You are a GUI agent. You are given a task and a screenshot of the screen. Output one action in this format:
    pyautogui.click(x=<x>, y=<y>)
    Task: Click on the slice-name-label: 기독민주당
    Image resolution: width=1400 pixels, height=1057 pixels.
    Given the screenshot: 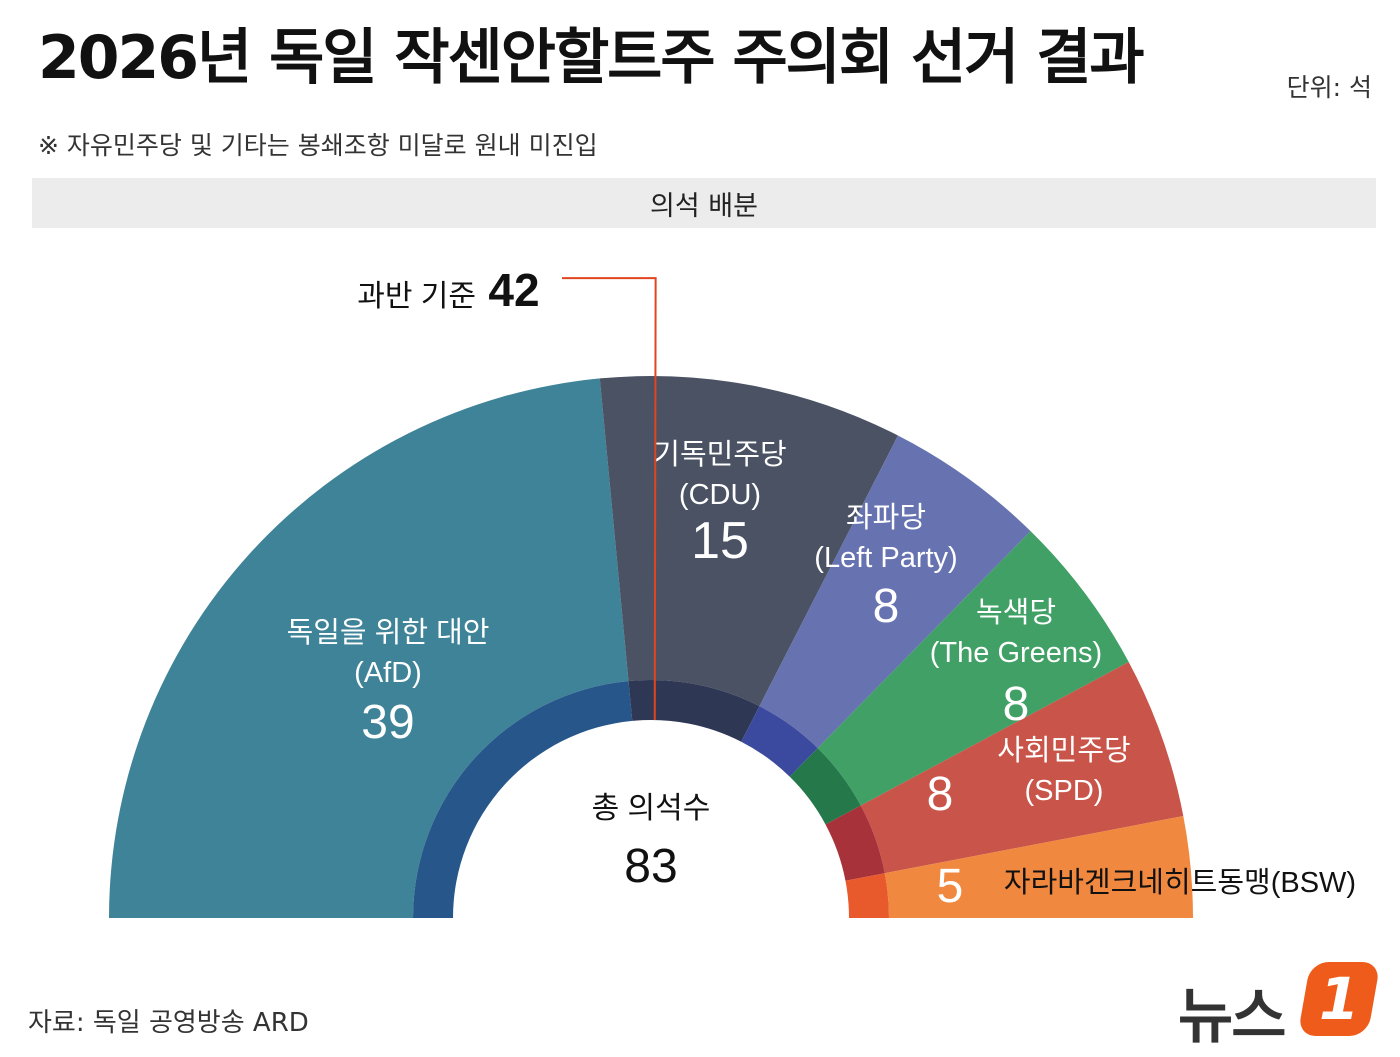 What is the action you would take?
    pyautogui.click(x=719, y=454)
    